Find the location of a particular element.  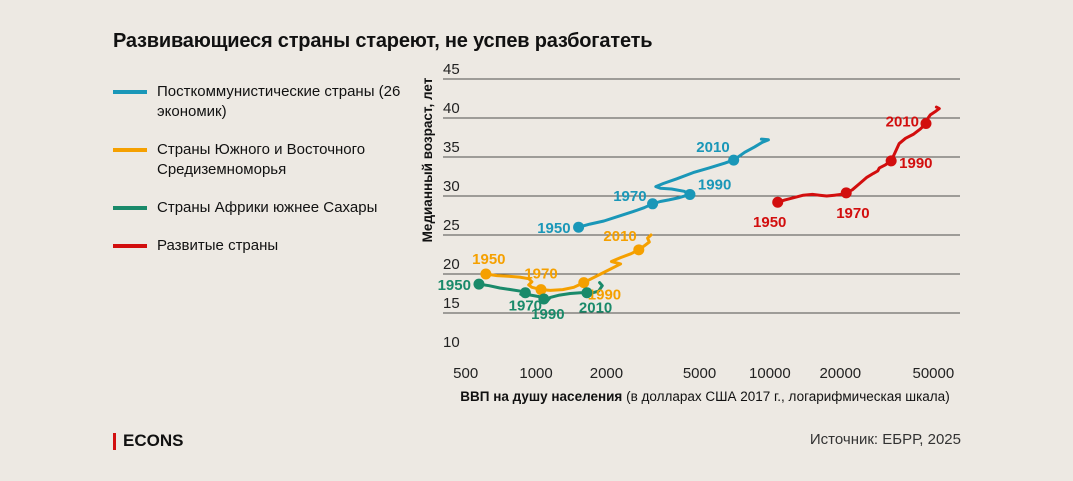

y-tick-label: 35 is located at coordinates (451, 147).